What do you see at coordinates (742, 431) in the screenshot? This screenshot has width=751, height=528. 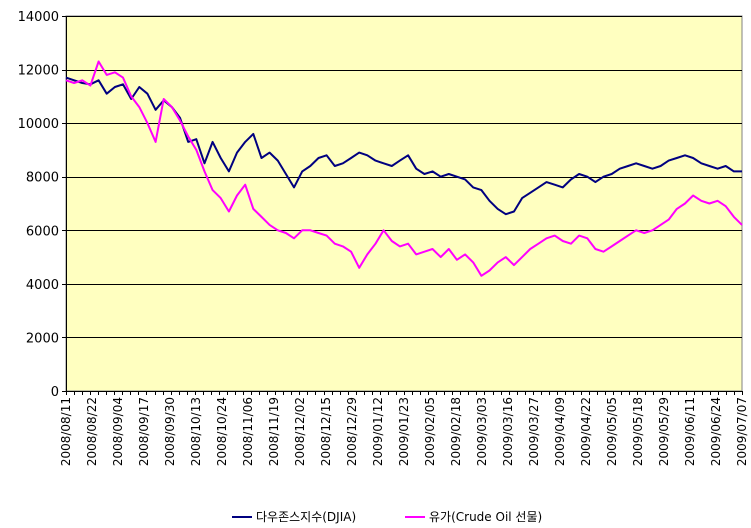 I see `x-tick-label: 2009/07/07` at bounding box center [742, 431].